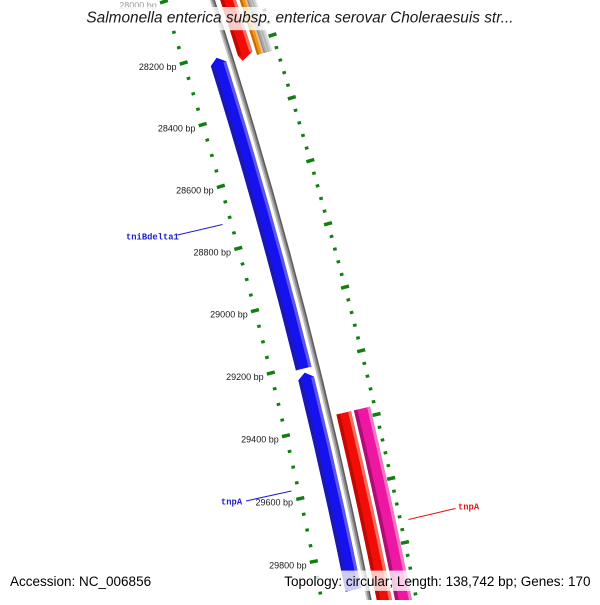 The height and width of the screenshot is (605, 600). What do you see at coordinates (213, 252) in the screenshot?
I see `svg-text: 28800 bp` at bounding box center [213, 252].